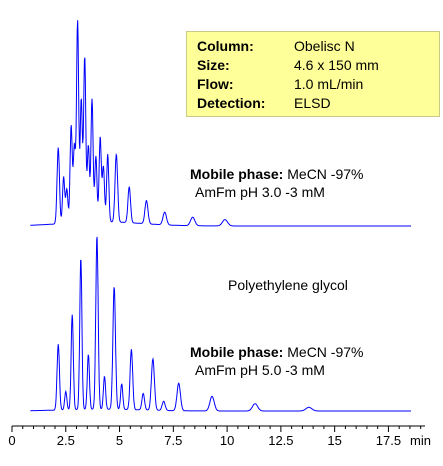 This screenshot has width=443, height=466. Describe the element at coordinates (213, 65) in the screenshot. I see `info-key: Size:` at that location.